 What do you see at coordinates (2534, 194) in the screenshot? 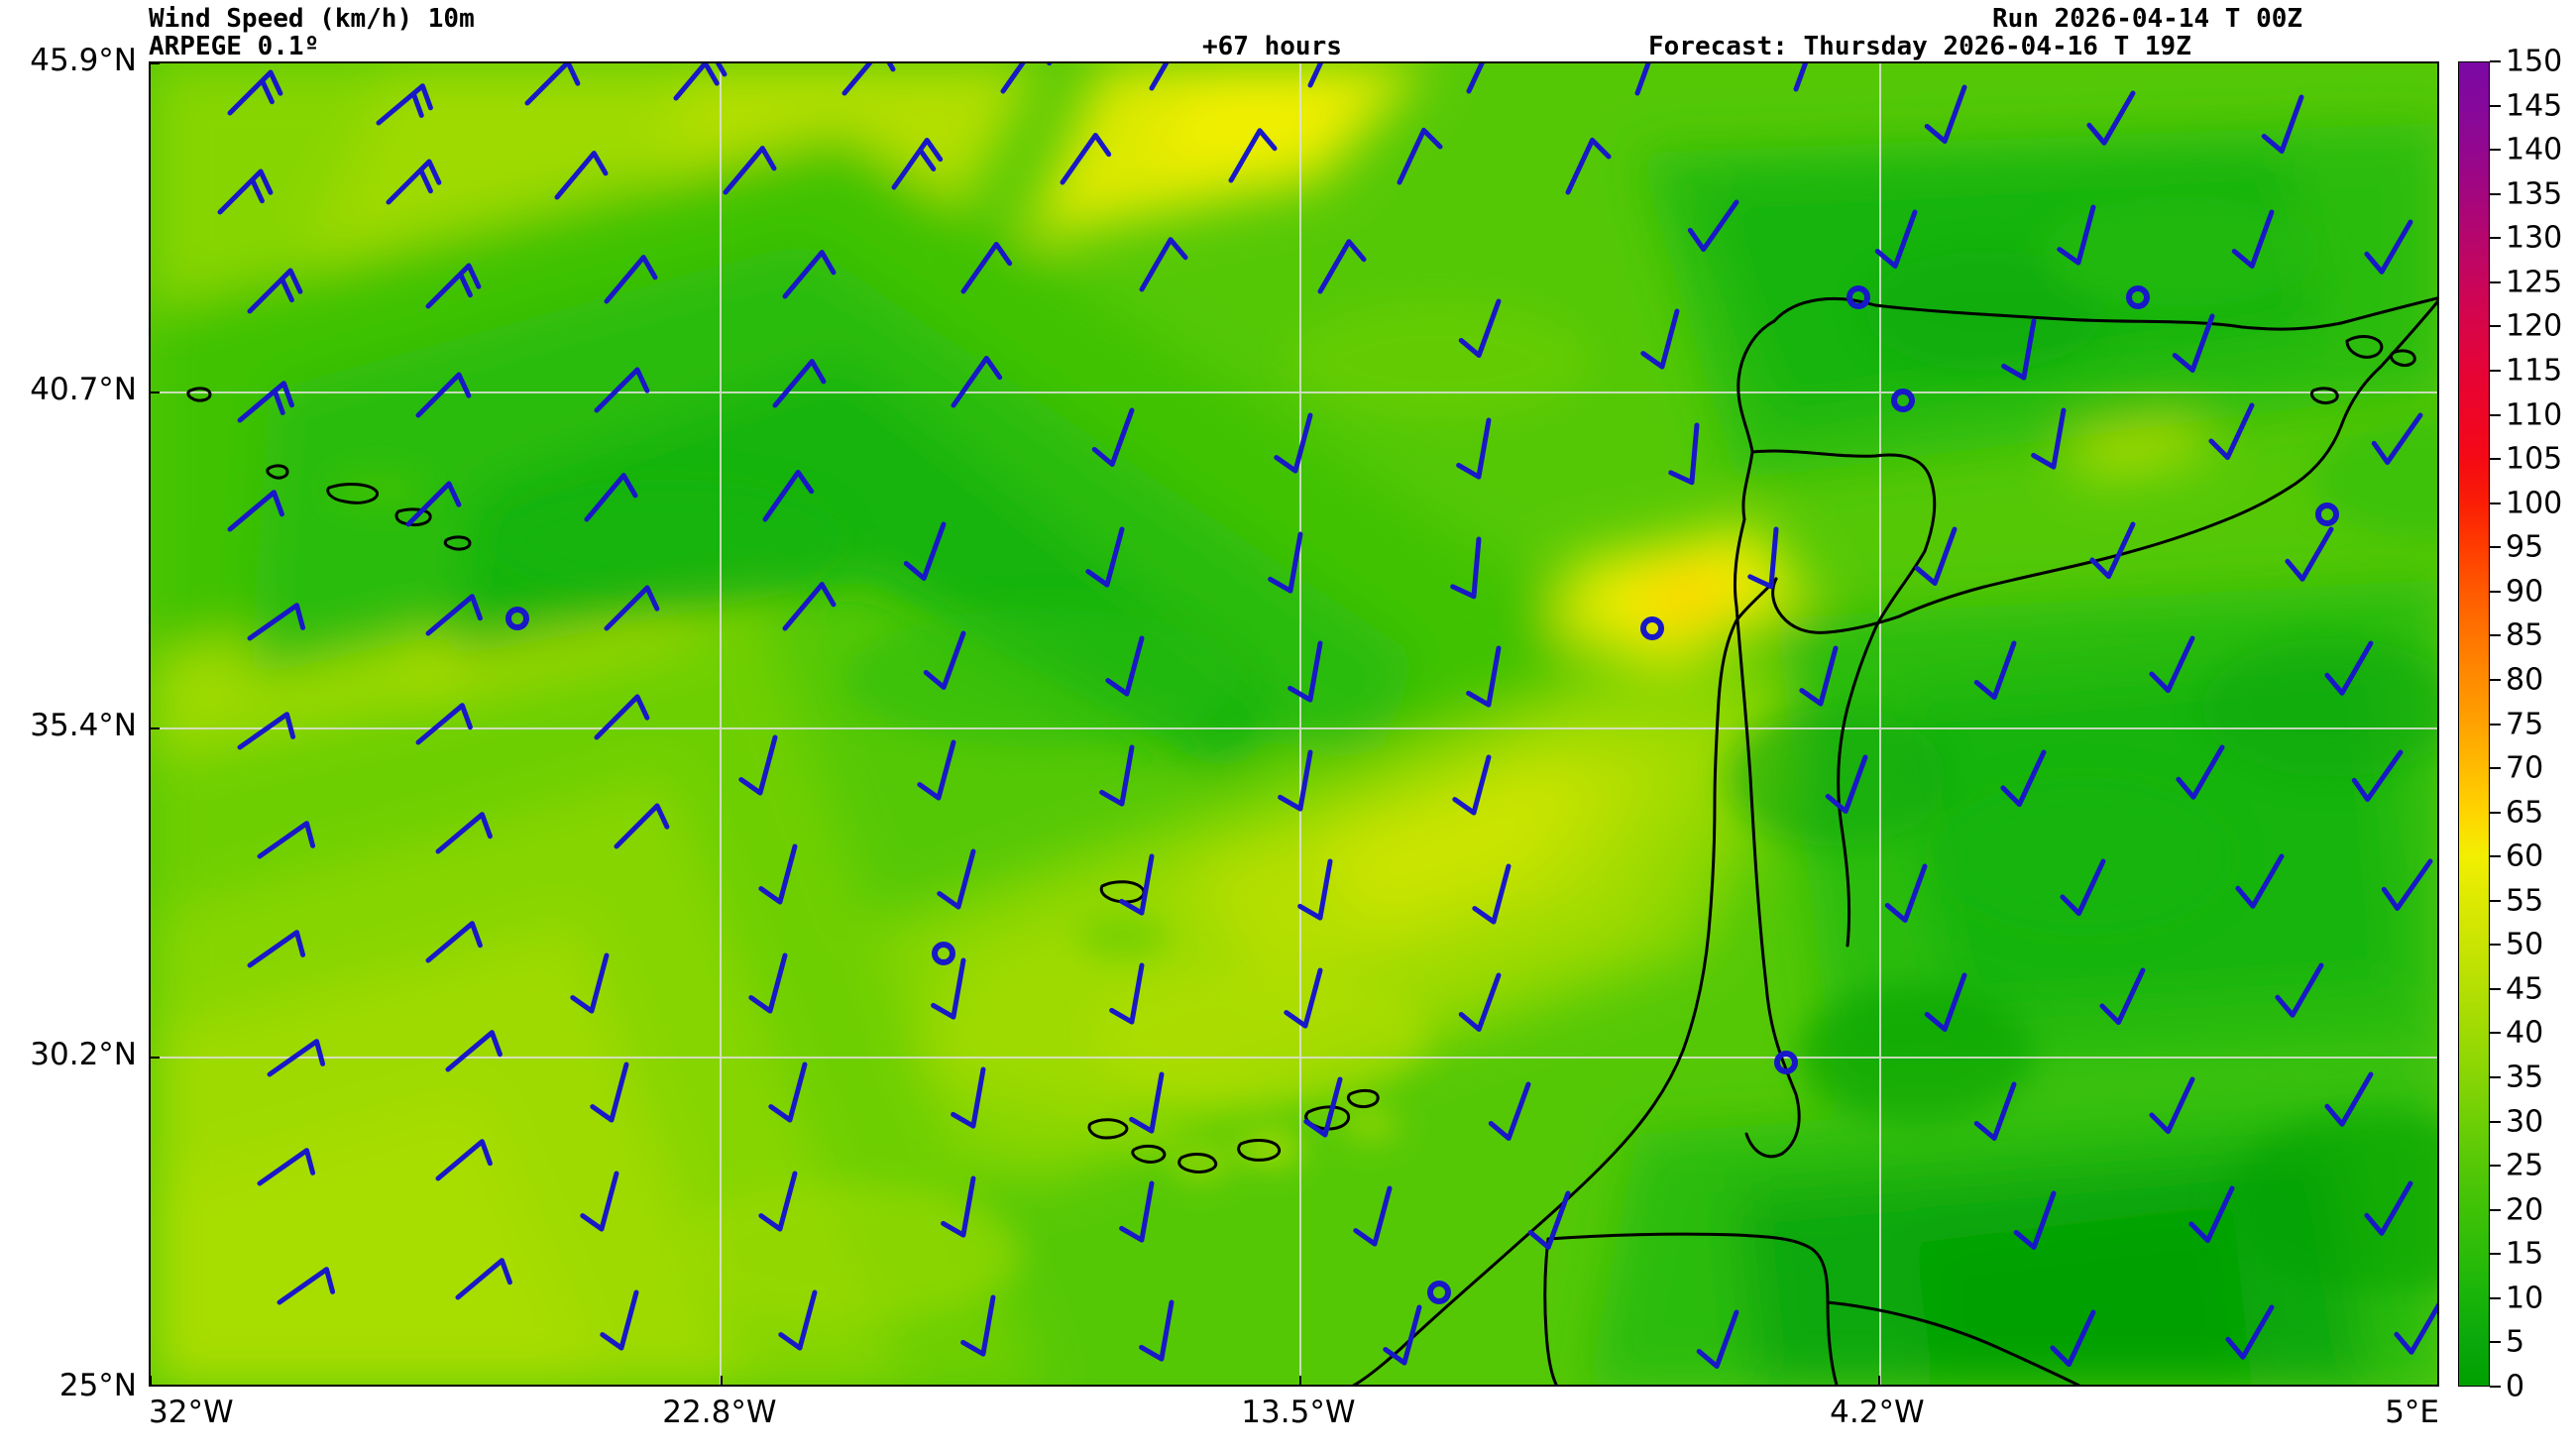
I see `colorbar-tick-label: 135` at bounding box center [2534, 194].